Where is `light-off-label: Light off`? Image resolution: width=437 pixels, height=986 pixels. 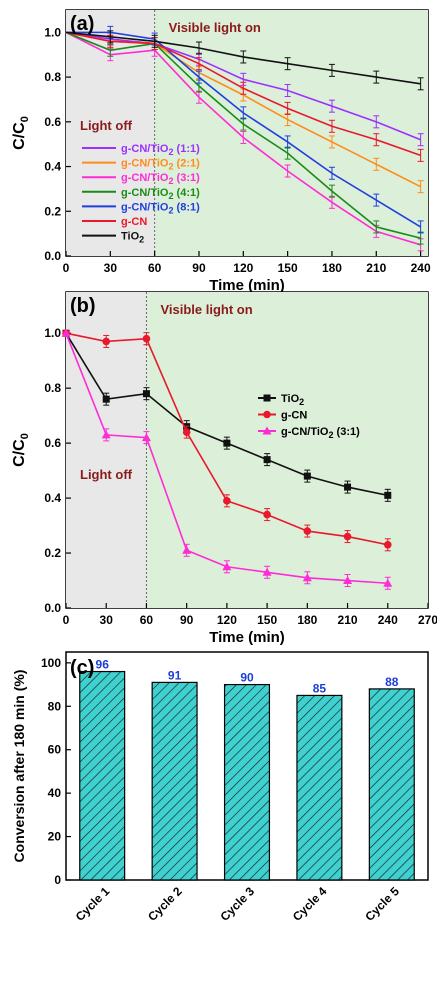
light-off-label: Light off is located at coordinates (106, 125).